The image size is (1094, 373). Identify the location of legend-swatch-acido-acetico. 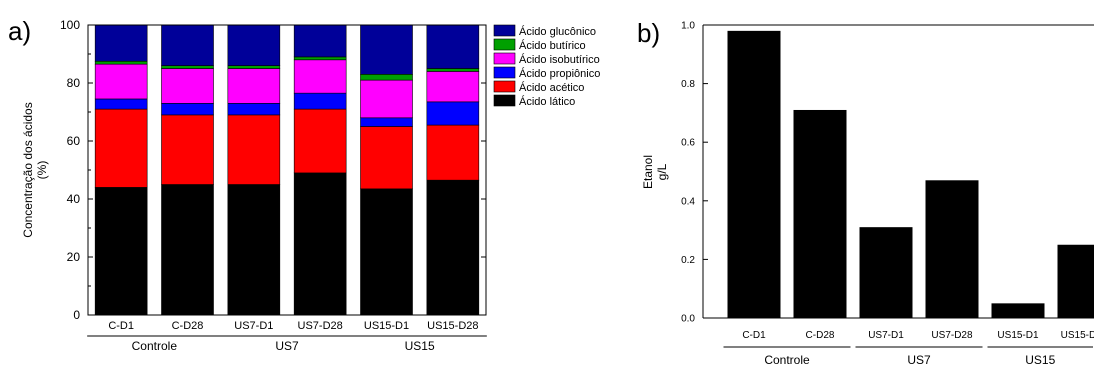
(504, 86).